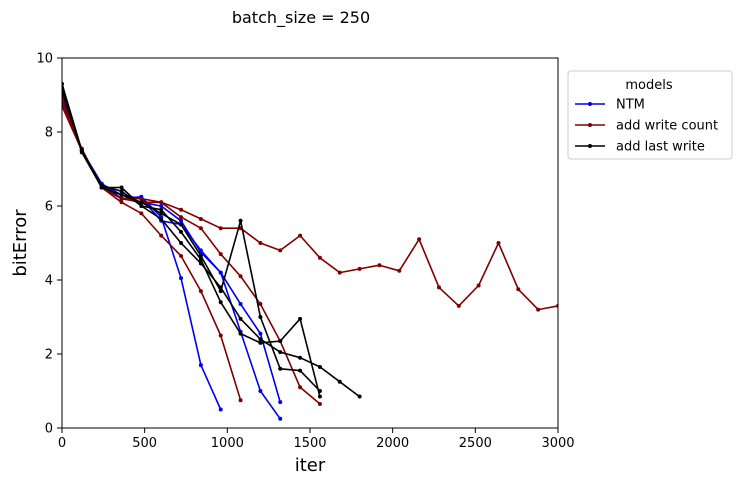  I want to click on legend-marker-add-write-count, so click(590, 125).